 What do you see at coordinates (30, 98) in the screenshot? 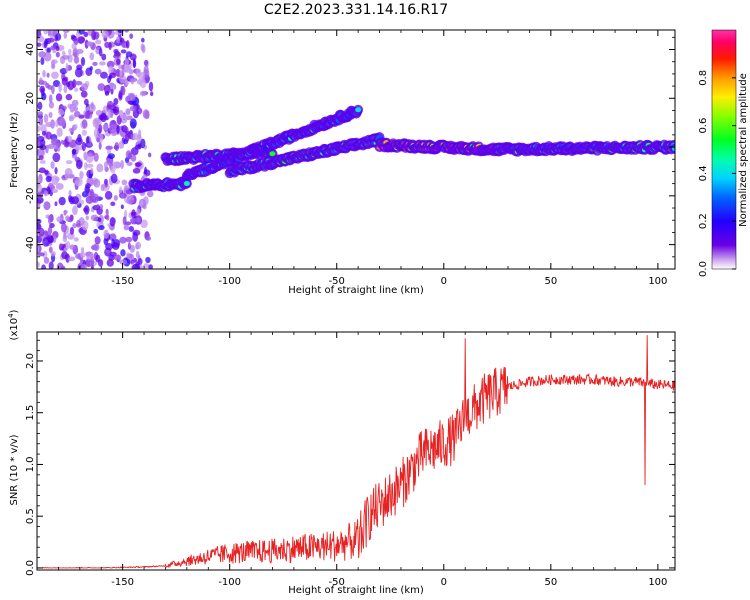
I see `spectrogram-ytick-label: 20` at bounding box center [30, 98].